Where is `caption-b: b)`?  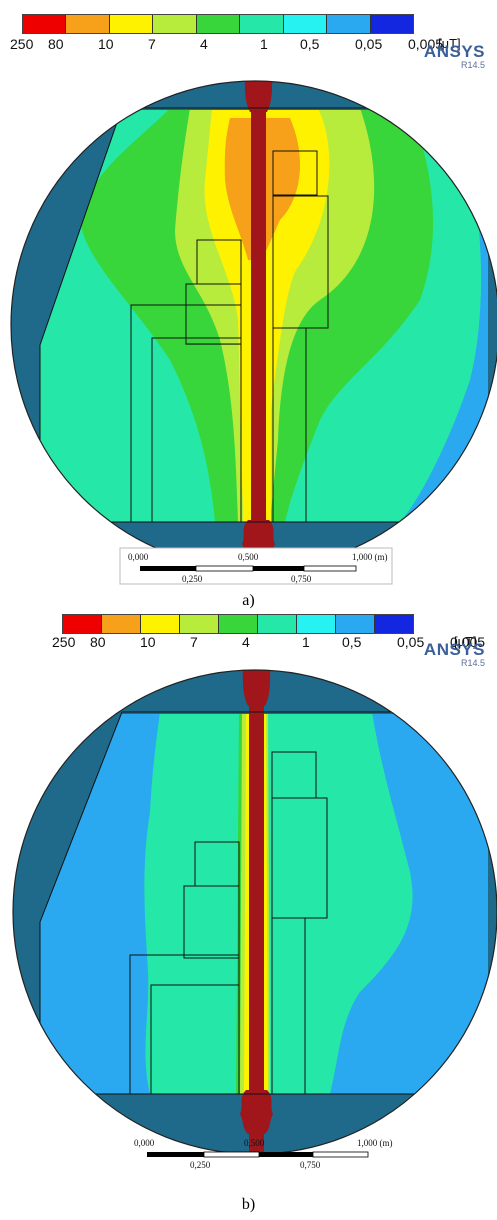 caption-b: b) is located at coordinates (248, 1204).